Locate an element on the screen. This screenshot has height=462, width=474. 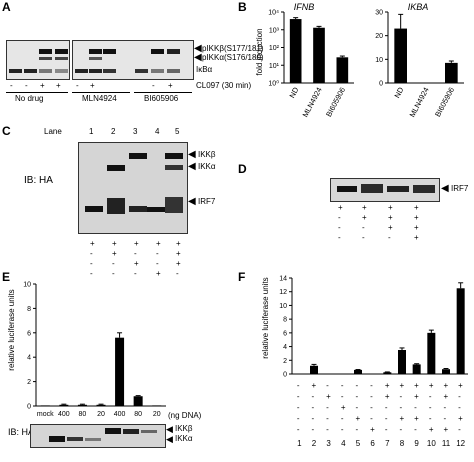
chart-title-ifnb: IFNB is located at coordinates (304, 7).